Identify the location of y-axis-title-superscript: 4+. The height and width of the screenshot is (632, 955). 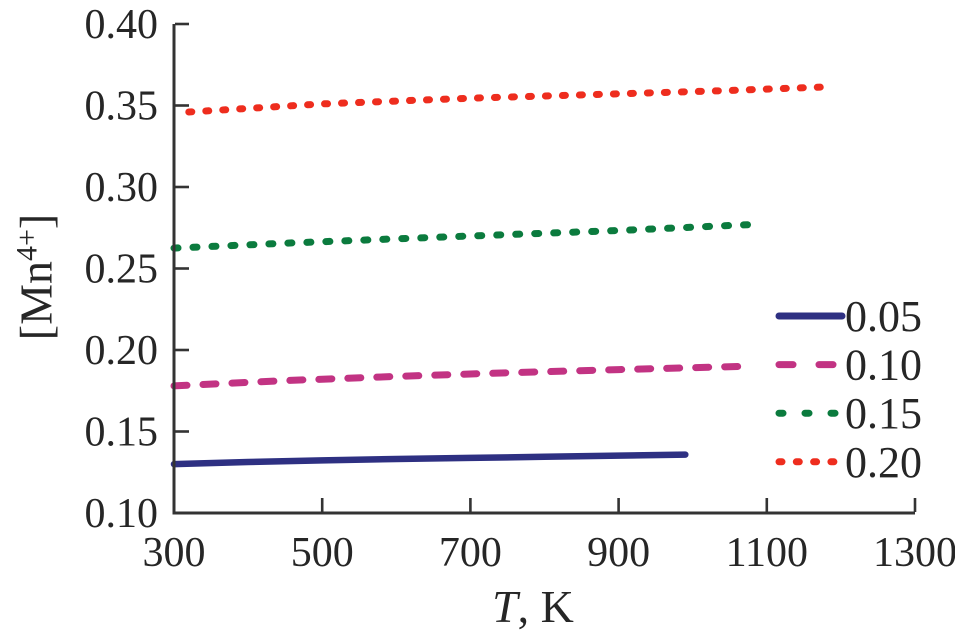
(27, 245).